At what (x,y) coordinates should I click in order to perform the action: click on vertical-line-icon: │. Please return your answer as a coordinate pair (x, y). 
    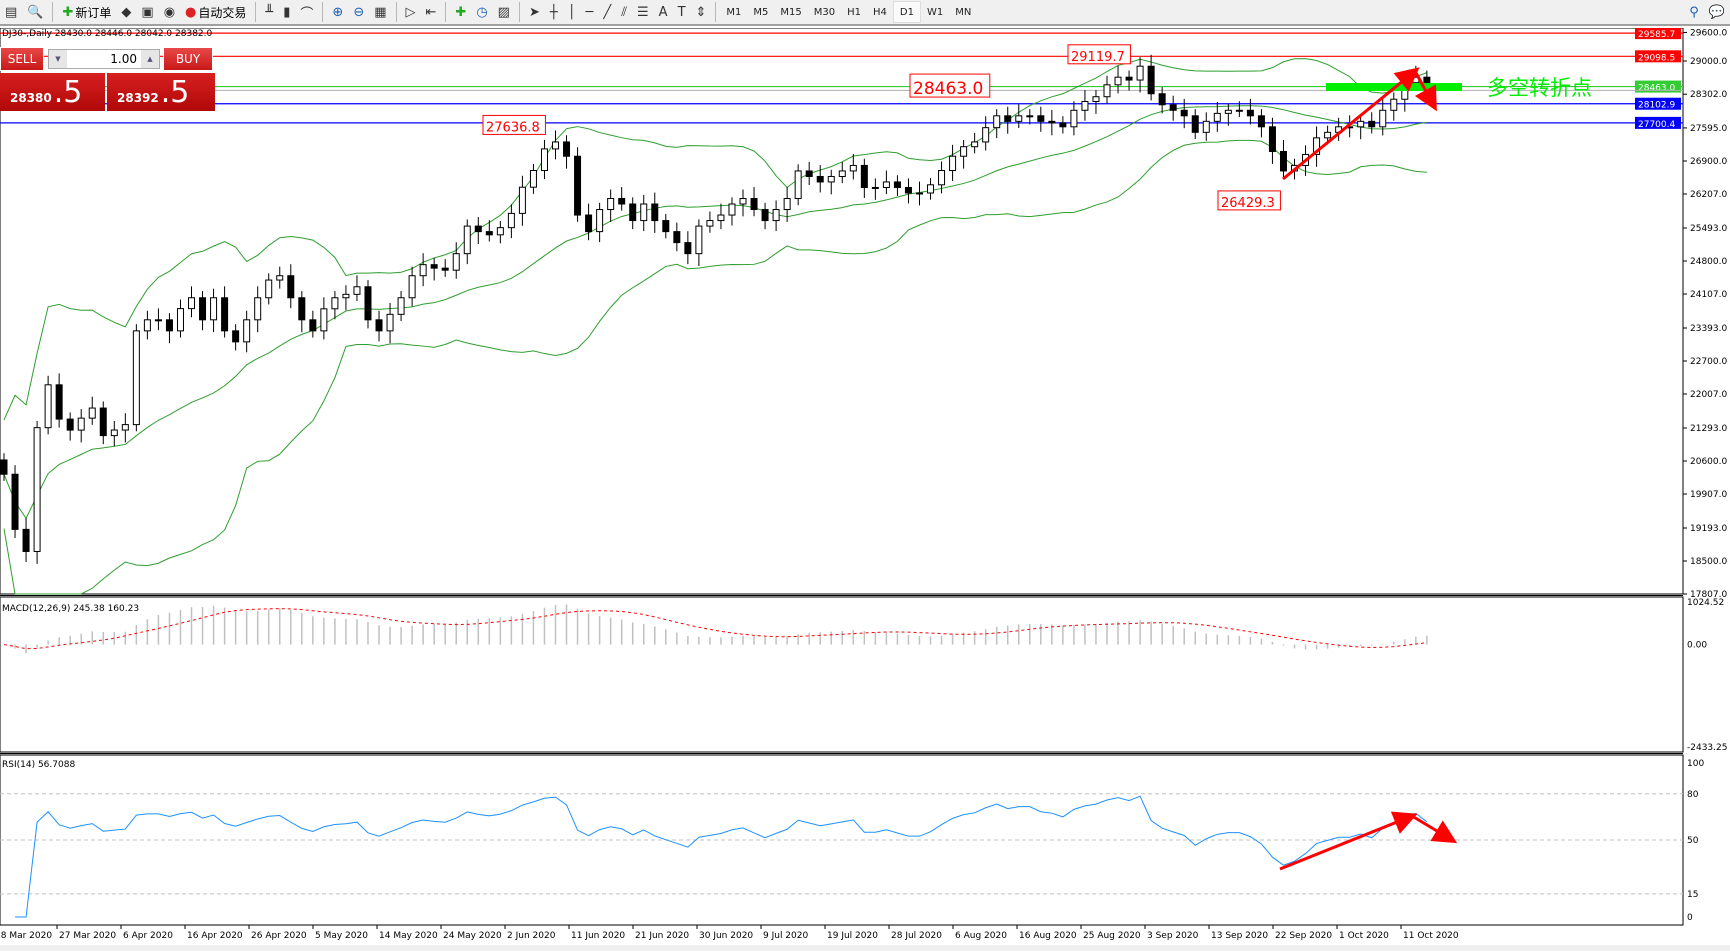
    Looking at the image, I should click on (571, 12).